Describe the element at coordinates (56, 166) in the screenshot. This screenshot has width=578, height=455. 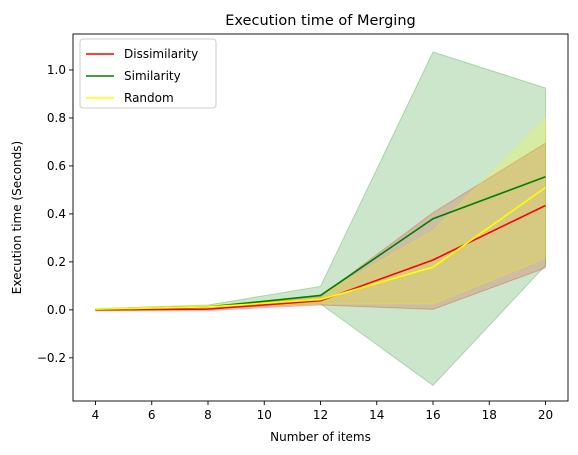
I see `y-tick-label: 0.6` at that location.